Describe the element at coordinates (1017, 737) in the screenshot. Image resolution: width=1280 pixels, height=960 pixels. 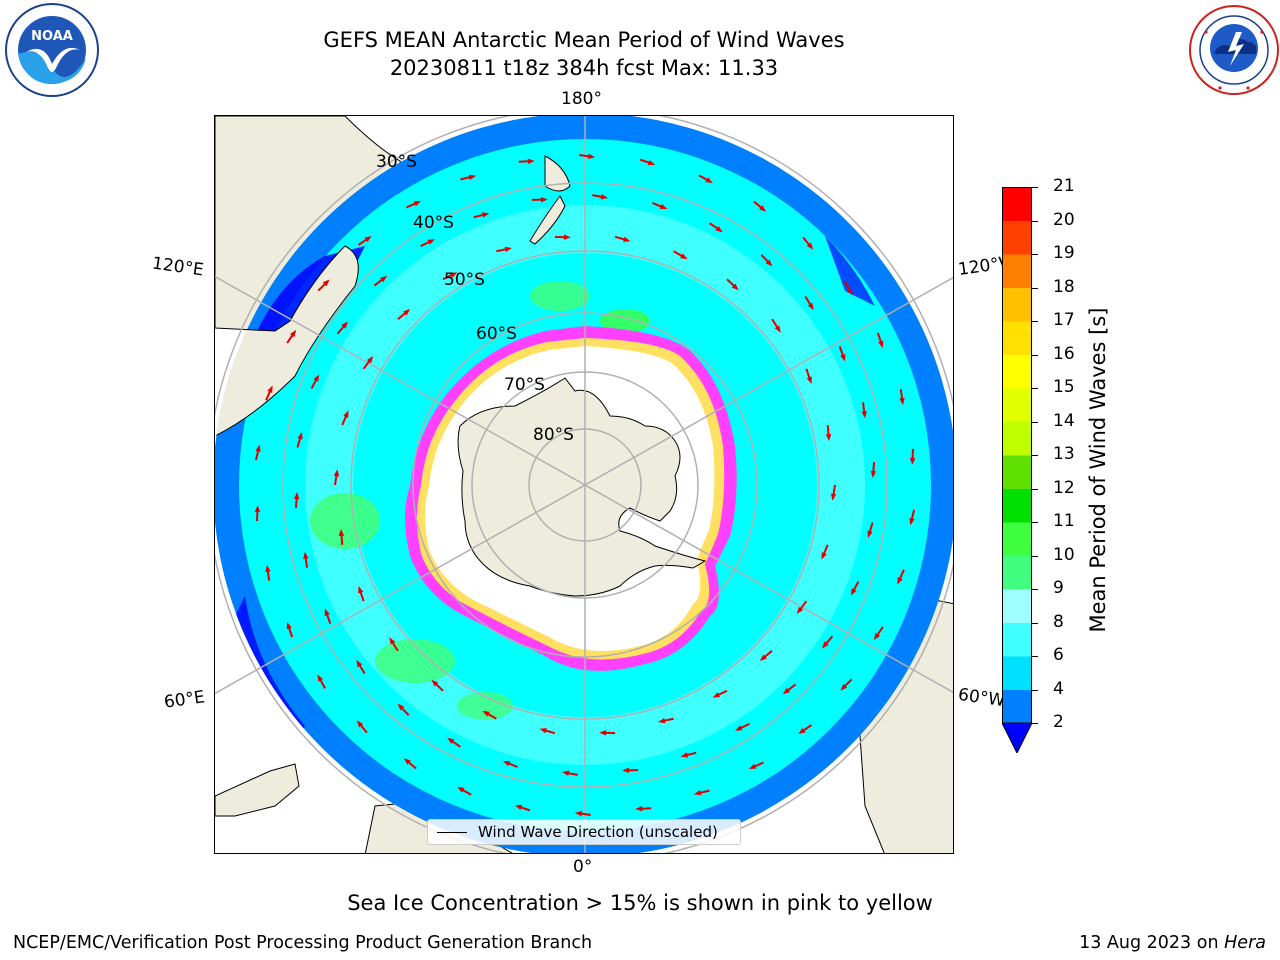
I see `colorbar-extend-min` at that location.